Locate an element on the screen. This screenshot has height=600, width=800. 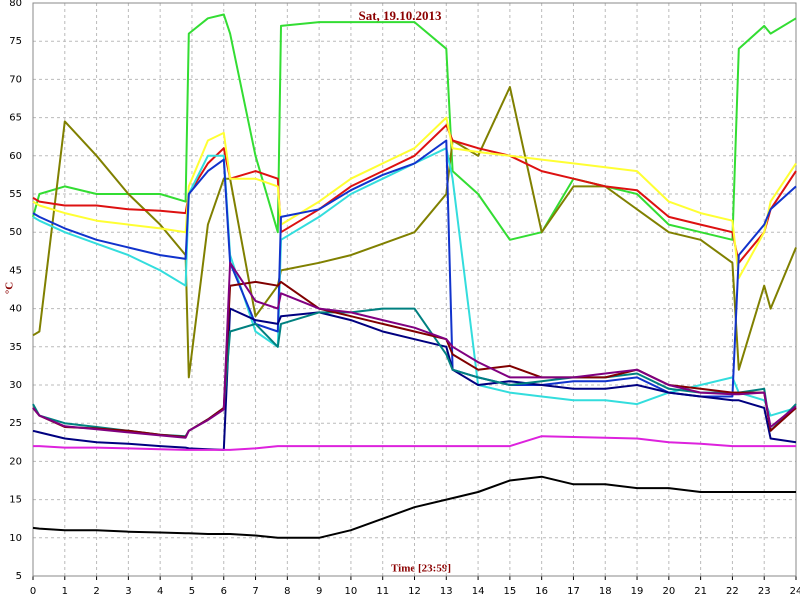
x-tick-label: 7 is located at coordinates (255, 591).